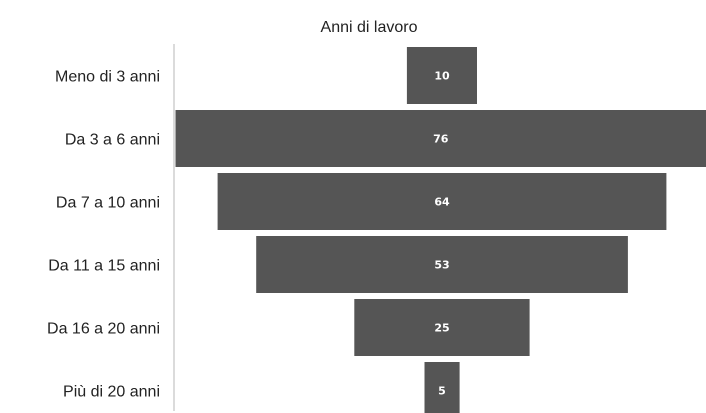  I want to click on chart-title: Anni di lavoro, so click(369, 27).